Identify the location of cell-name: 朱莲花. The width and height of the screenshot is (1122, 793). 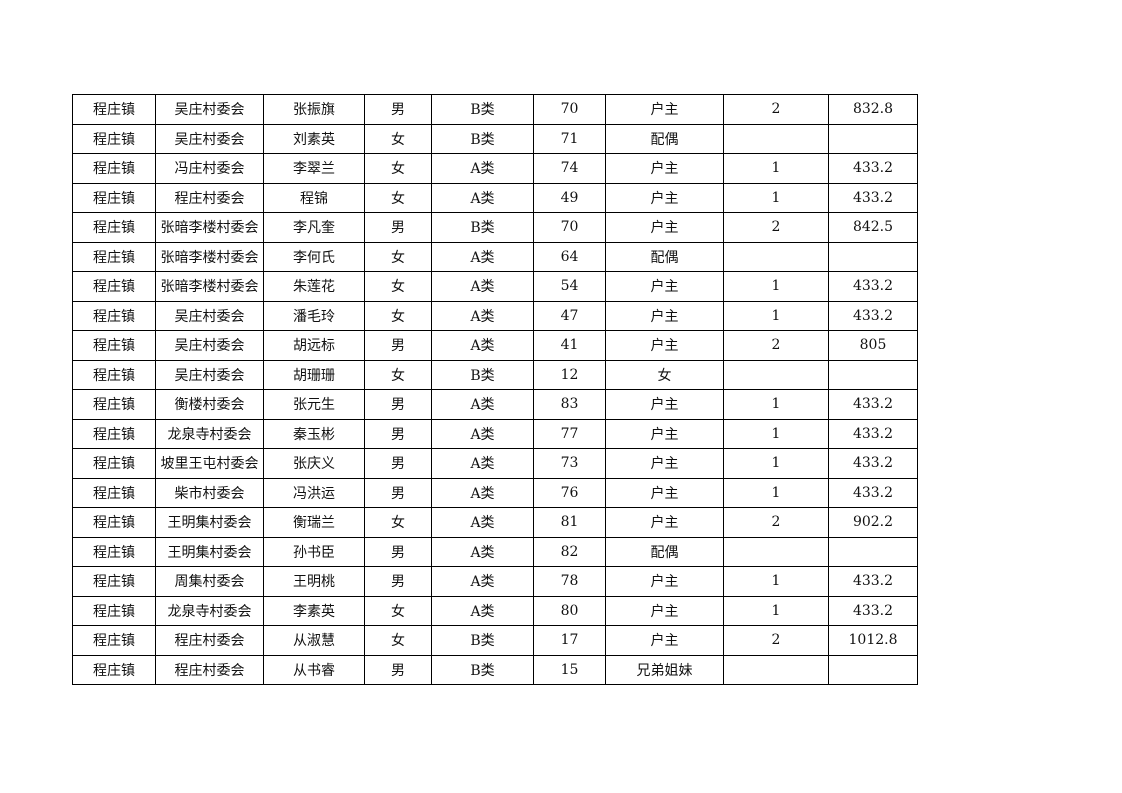
(314, 286).